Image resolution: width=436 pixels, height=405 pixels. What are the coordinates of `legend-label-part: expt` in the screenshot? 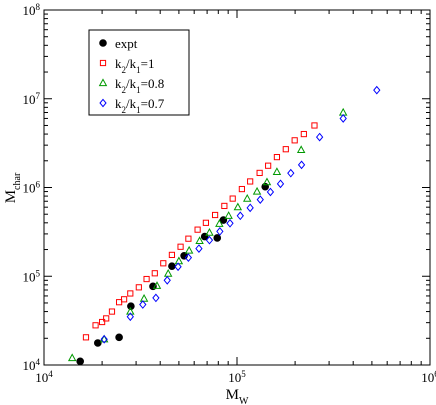 It's located at (126, 43).